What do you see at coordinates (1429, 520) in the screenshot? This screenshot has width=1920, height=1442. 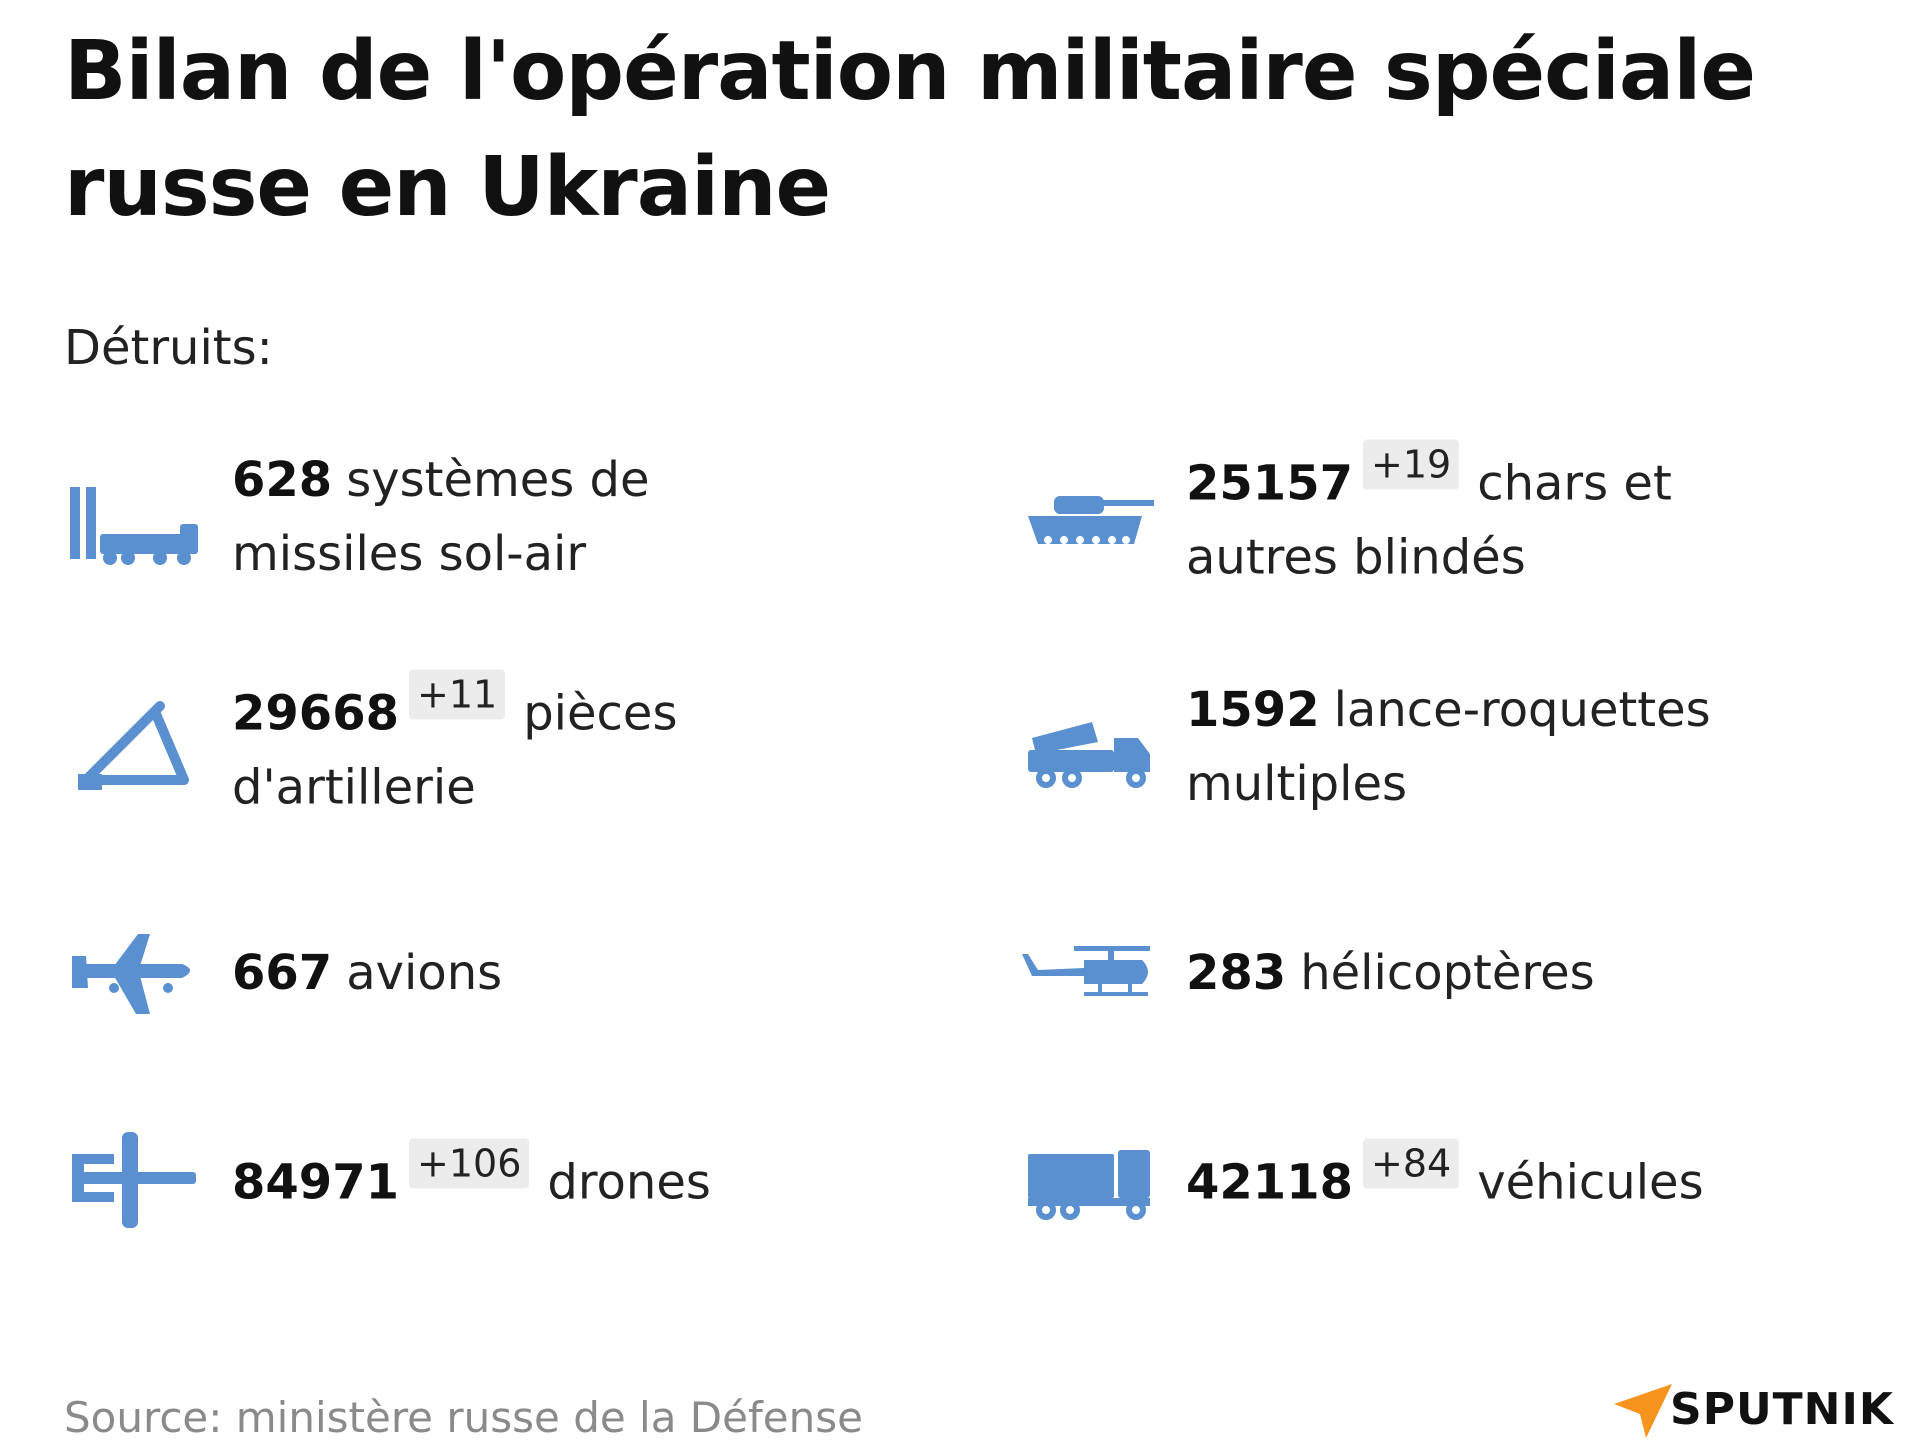 I see `stat-label: chars et autres blindés` at bounding box center [1429, 520].